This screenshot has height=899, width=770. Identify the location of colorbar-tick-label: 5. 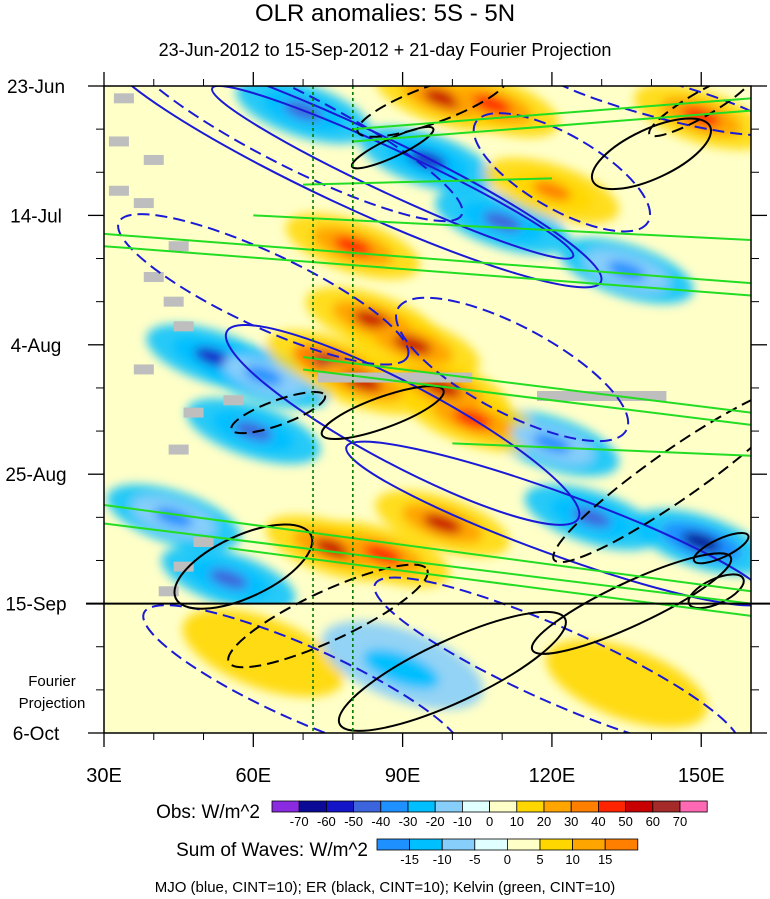
(539, 859).